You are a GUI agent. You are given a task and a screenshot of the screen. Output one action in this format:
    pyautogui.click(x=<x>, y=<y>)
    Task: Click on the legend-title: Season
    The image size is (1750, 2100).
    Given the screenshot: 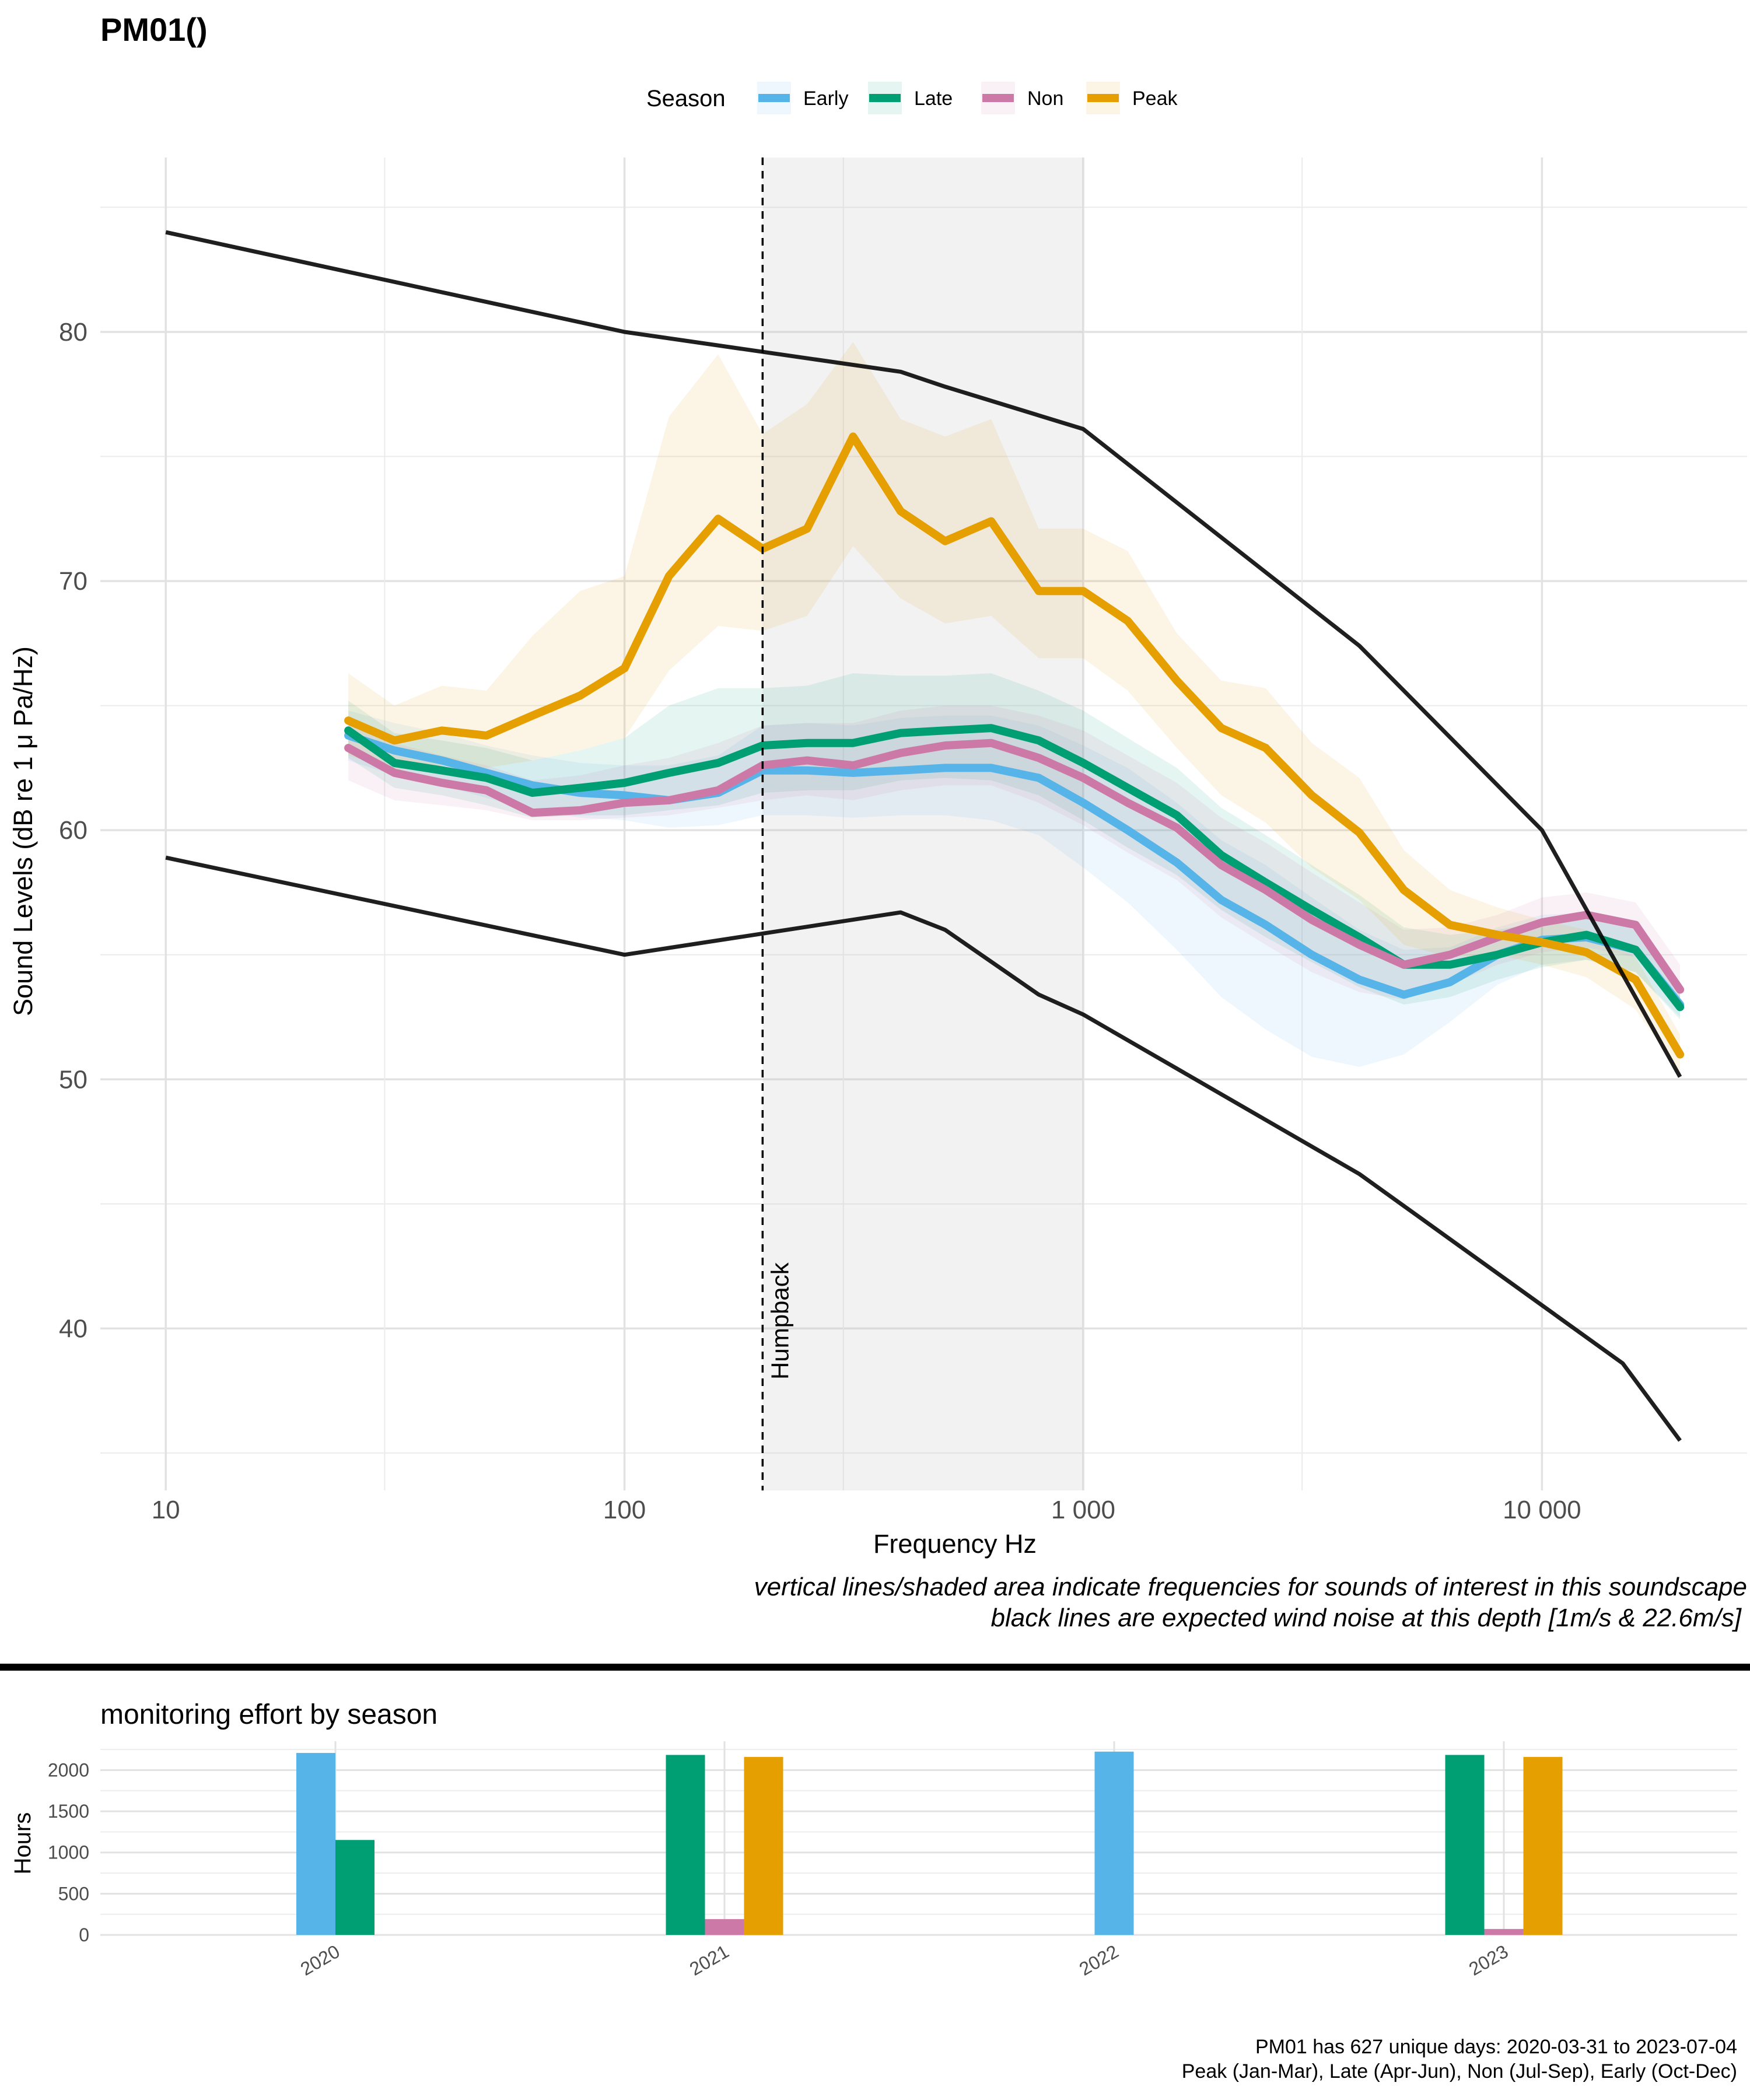 What is the action you would take?
    pyautogui.click(x=686, y=99)
    